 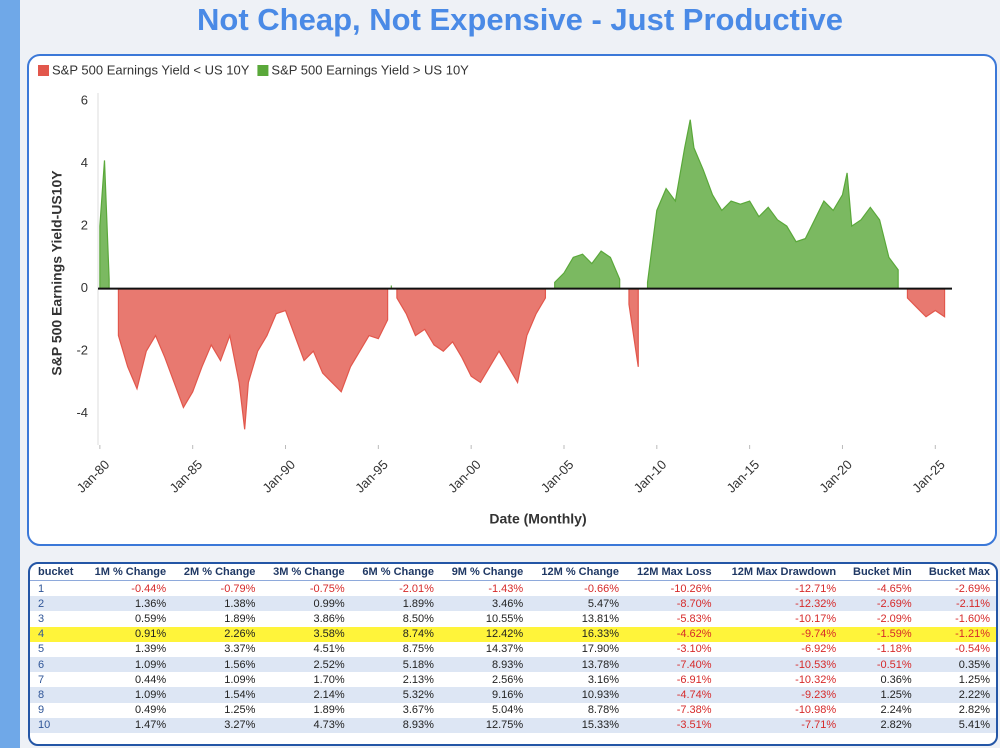 I want to click on table-cell: -2.09%, so click(x=894, y=618).